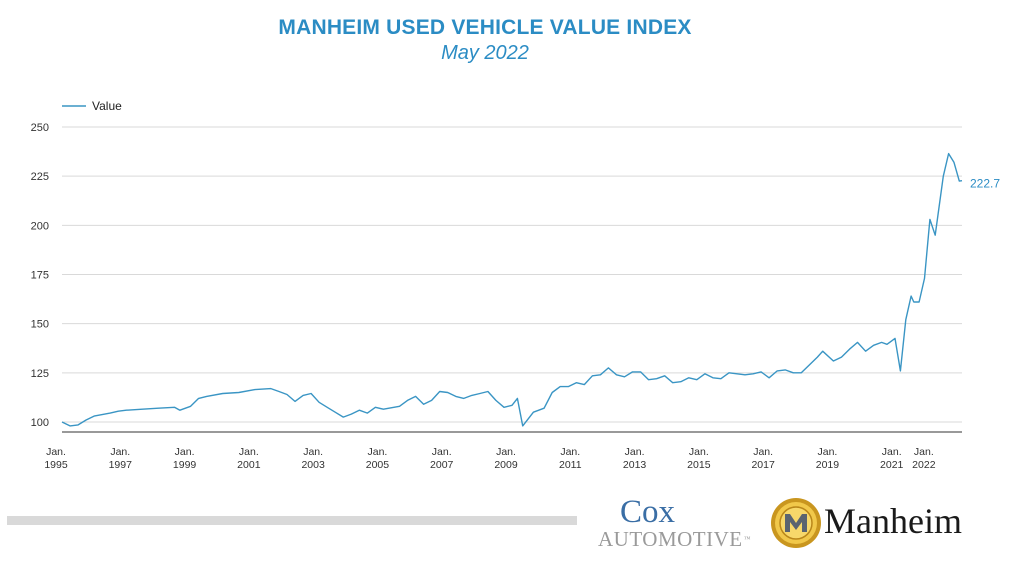  I want to click on x-tick-year: 1997, so click(121, 465).